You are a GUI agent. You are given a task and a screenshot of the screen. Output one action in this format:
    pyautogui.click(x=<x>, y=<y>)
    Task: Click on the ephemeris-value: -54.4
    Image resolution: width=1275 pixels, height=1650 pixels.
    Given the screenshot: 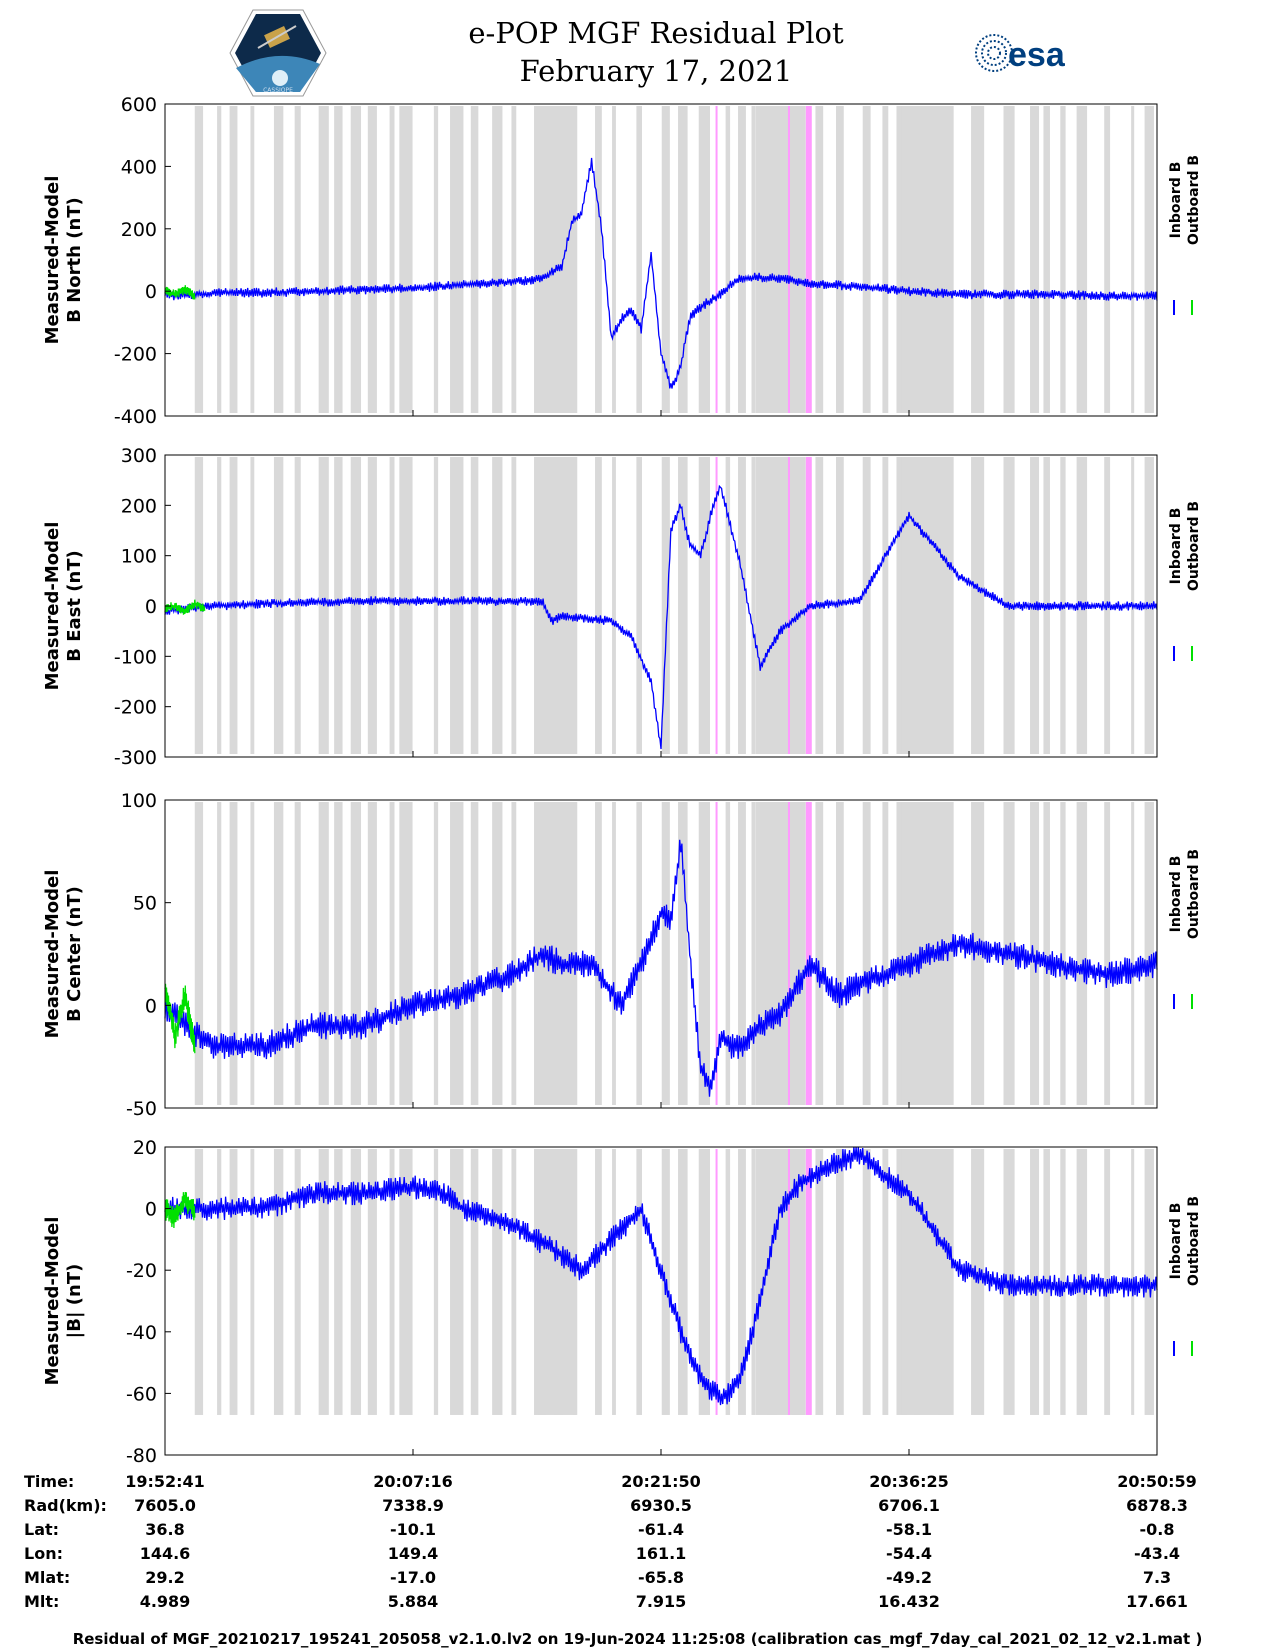 What is the action you would take?
    pyautogui.click(x=909, y=1553)
    